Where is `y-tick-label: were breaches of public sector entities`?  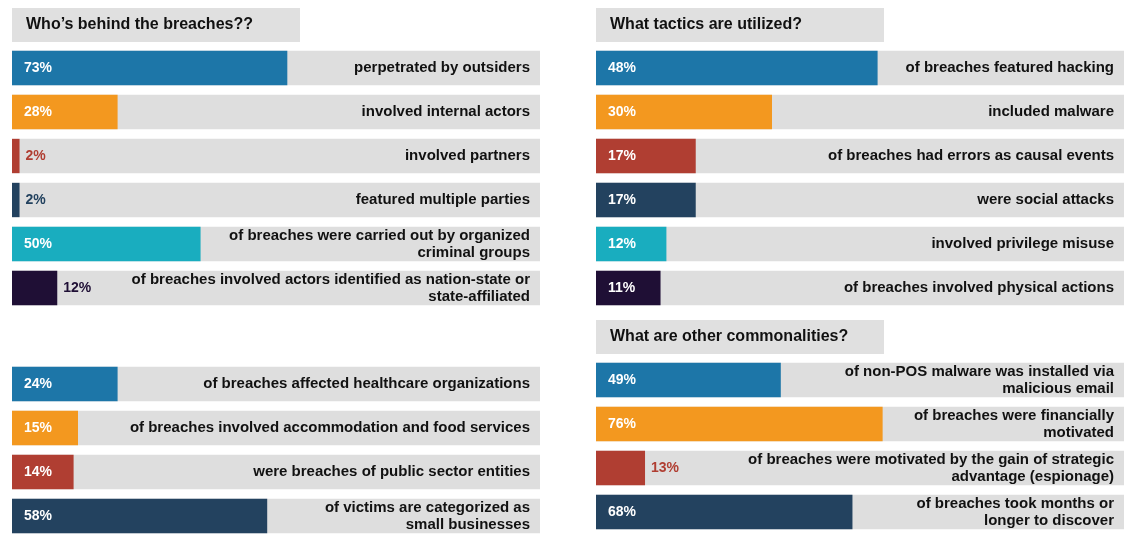
y-tick-label: were breaches of public sector entities is located at coordinates (391, 471).